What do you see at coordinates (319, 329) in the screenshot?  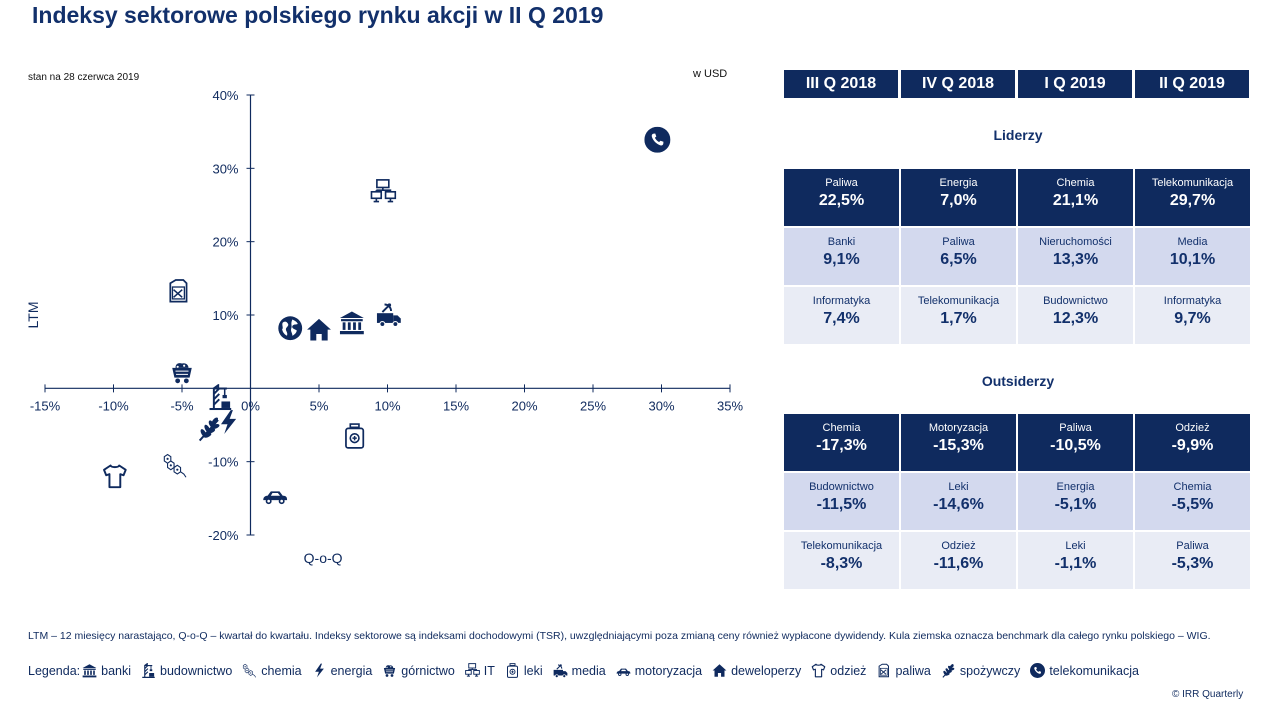 I see `house-icon` at bounding box center [319, 329].